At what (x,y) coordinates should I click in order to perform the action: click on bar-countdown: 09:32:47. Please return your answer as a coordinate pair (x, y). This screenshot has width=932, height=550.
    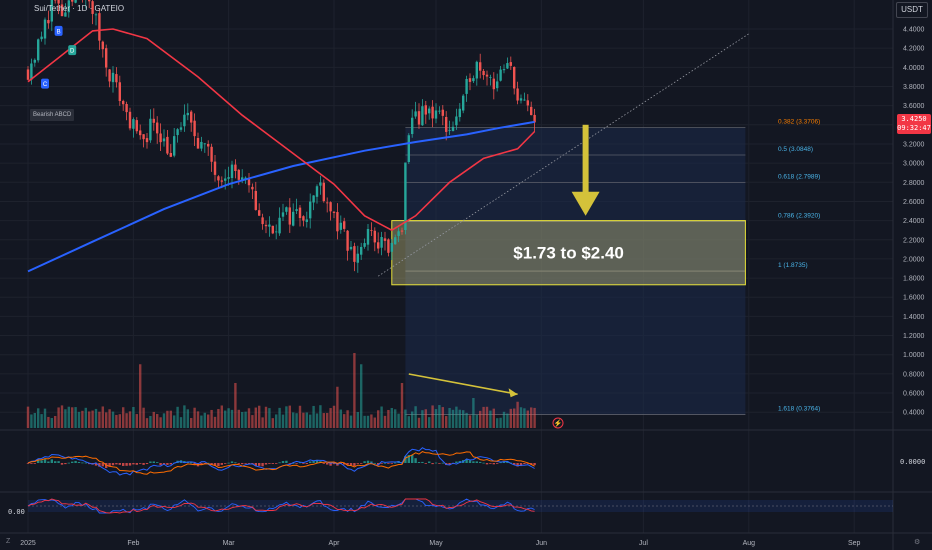
    Looking at the image, I should click on (914, 128).